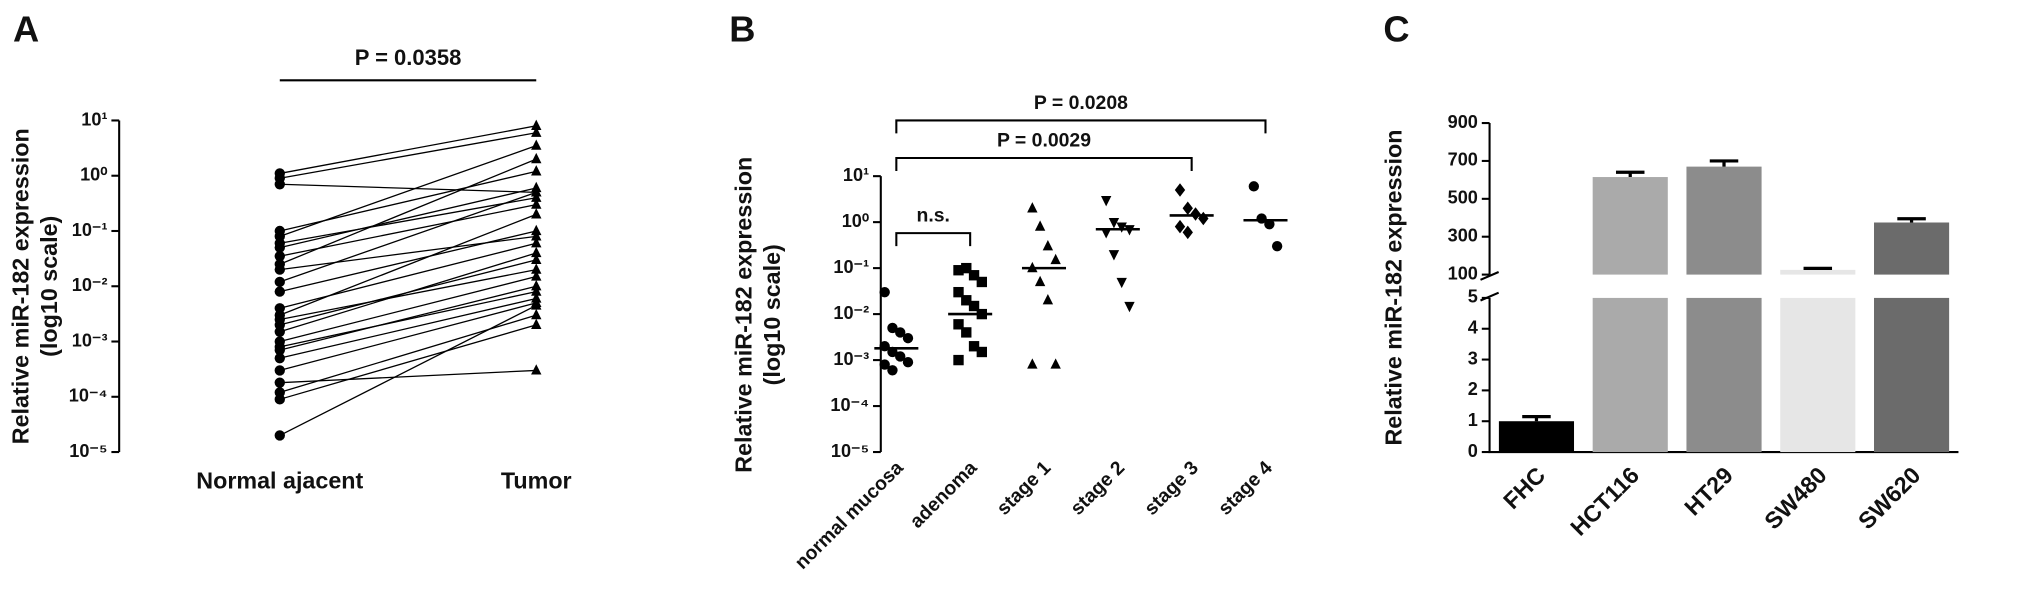  Describe the element at coordinates (742, 28) in the screenshot. I see `panel-letter: B` at that location.